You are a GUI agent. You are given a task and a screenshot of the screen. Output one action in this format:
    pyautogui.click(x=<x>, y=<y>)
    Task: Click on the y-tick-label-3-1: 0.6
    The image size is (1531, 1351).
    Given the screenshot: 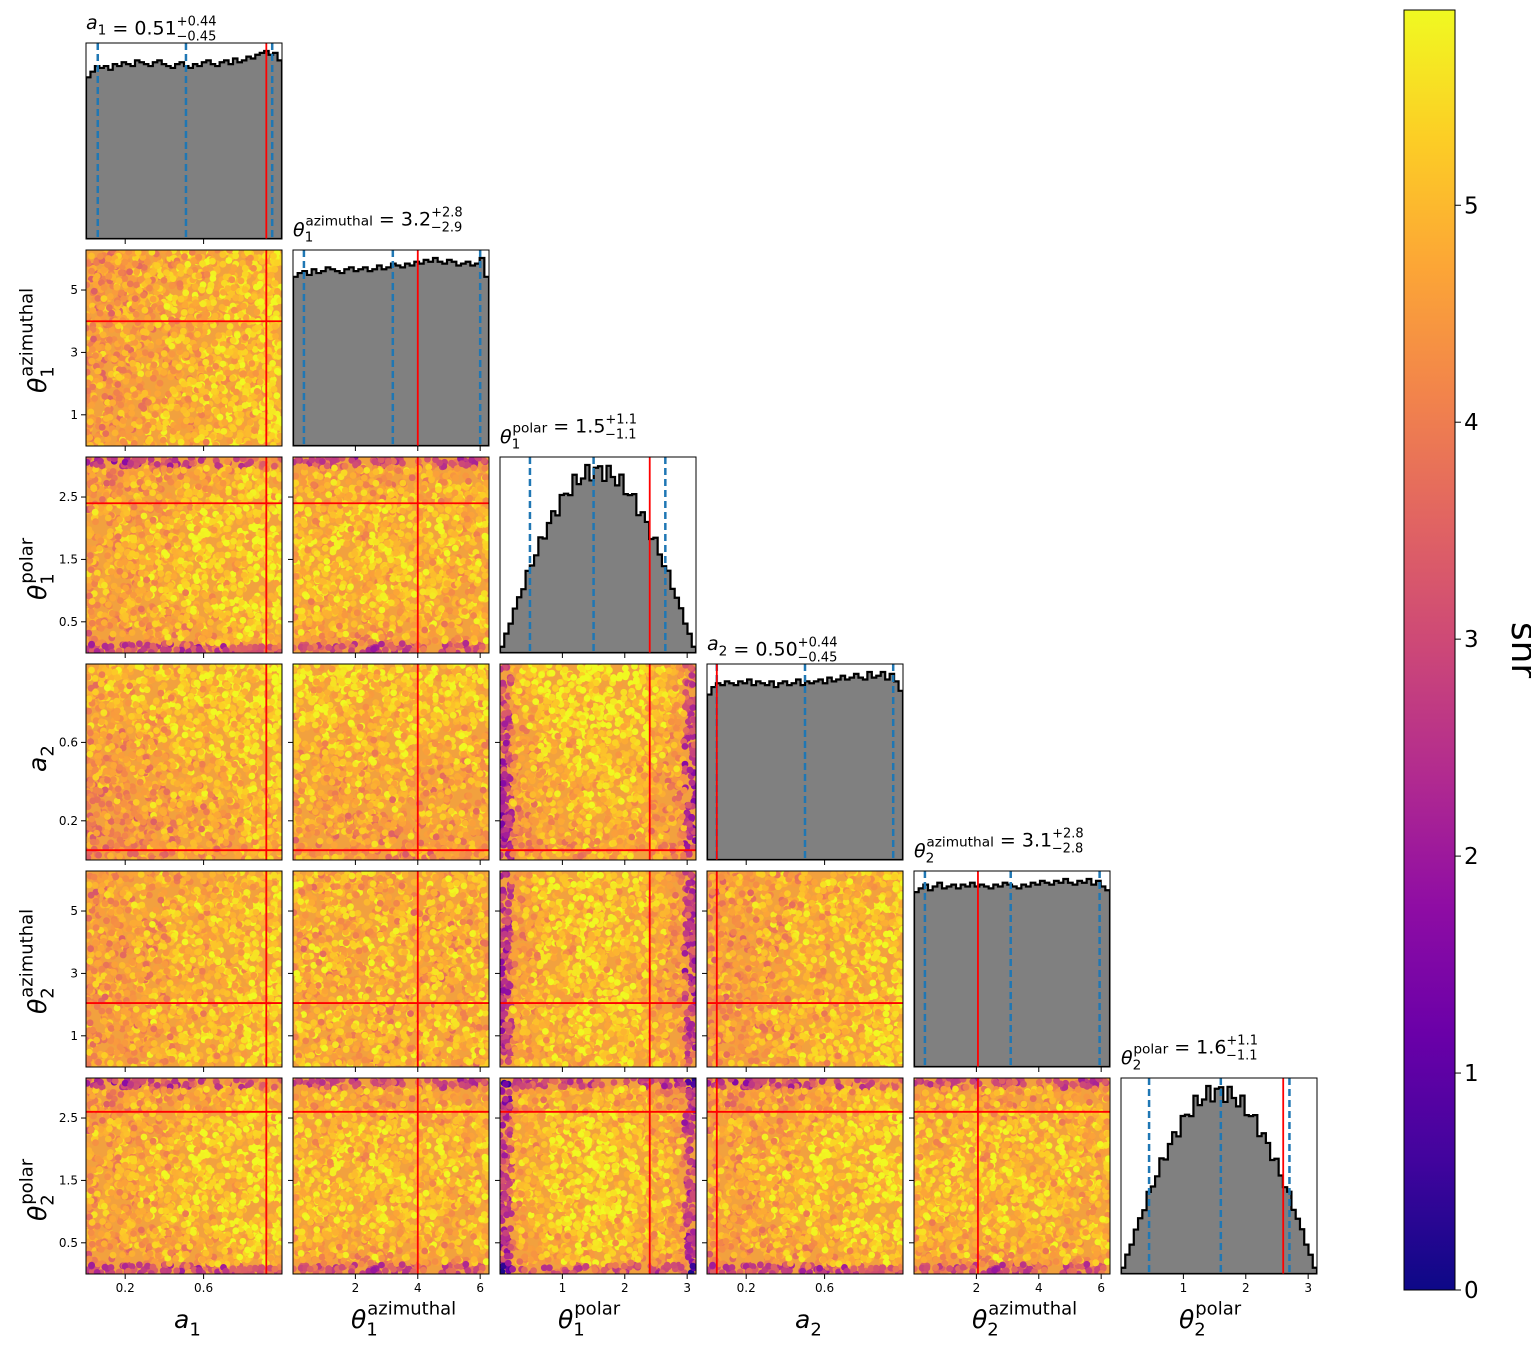 What is the action you would take?
    pyautogui.click(x=68, y=742)
    